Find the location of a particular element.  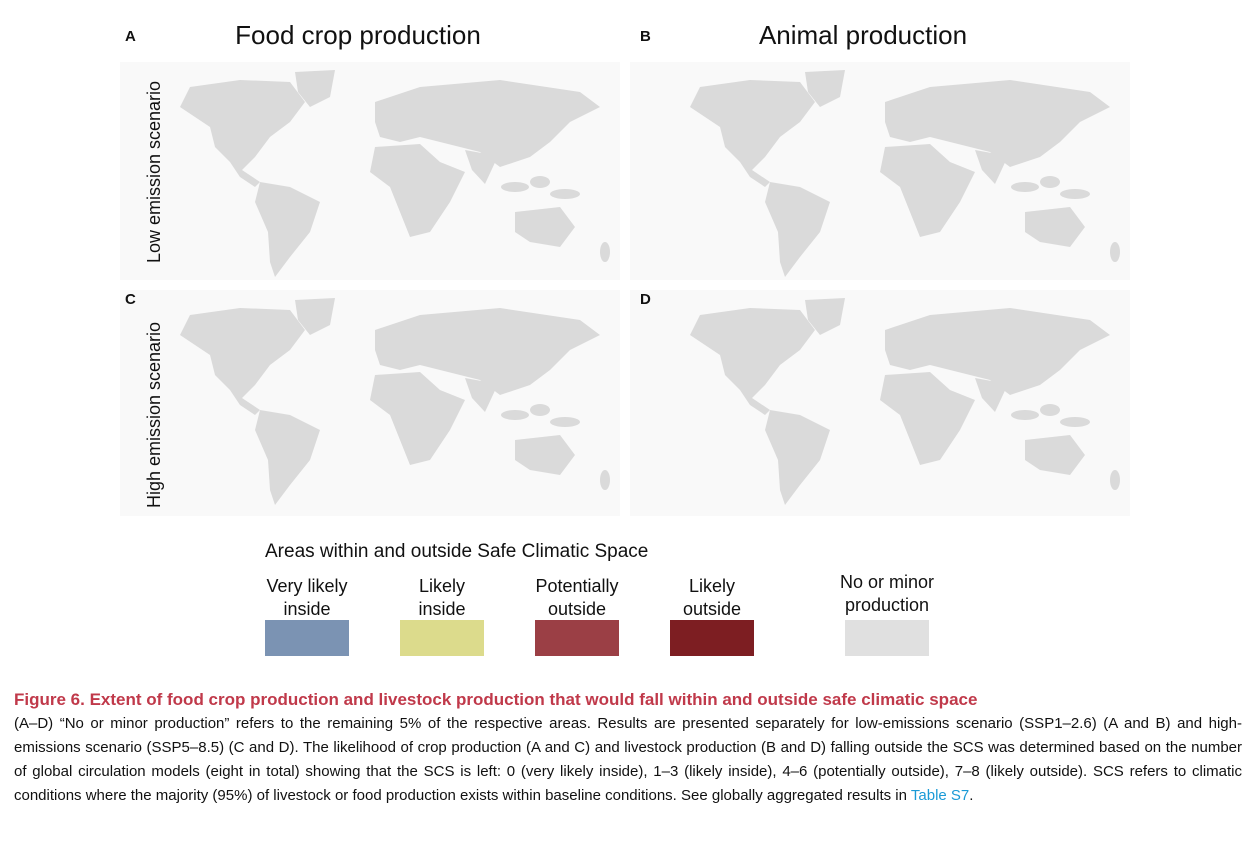

panel-label: B is located at coordinates (645, 36).